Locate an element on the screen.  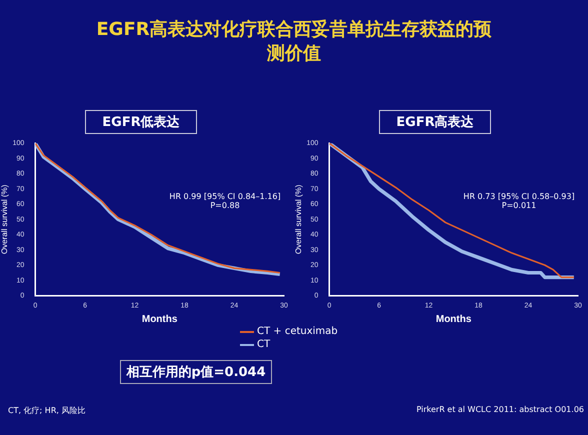
text: 相互作用的p值=0.044 is located at coordinates (196, 372).